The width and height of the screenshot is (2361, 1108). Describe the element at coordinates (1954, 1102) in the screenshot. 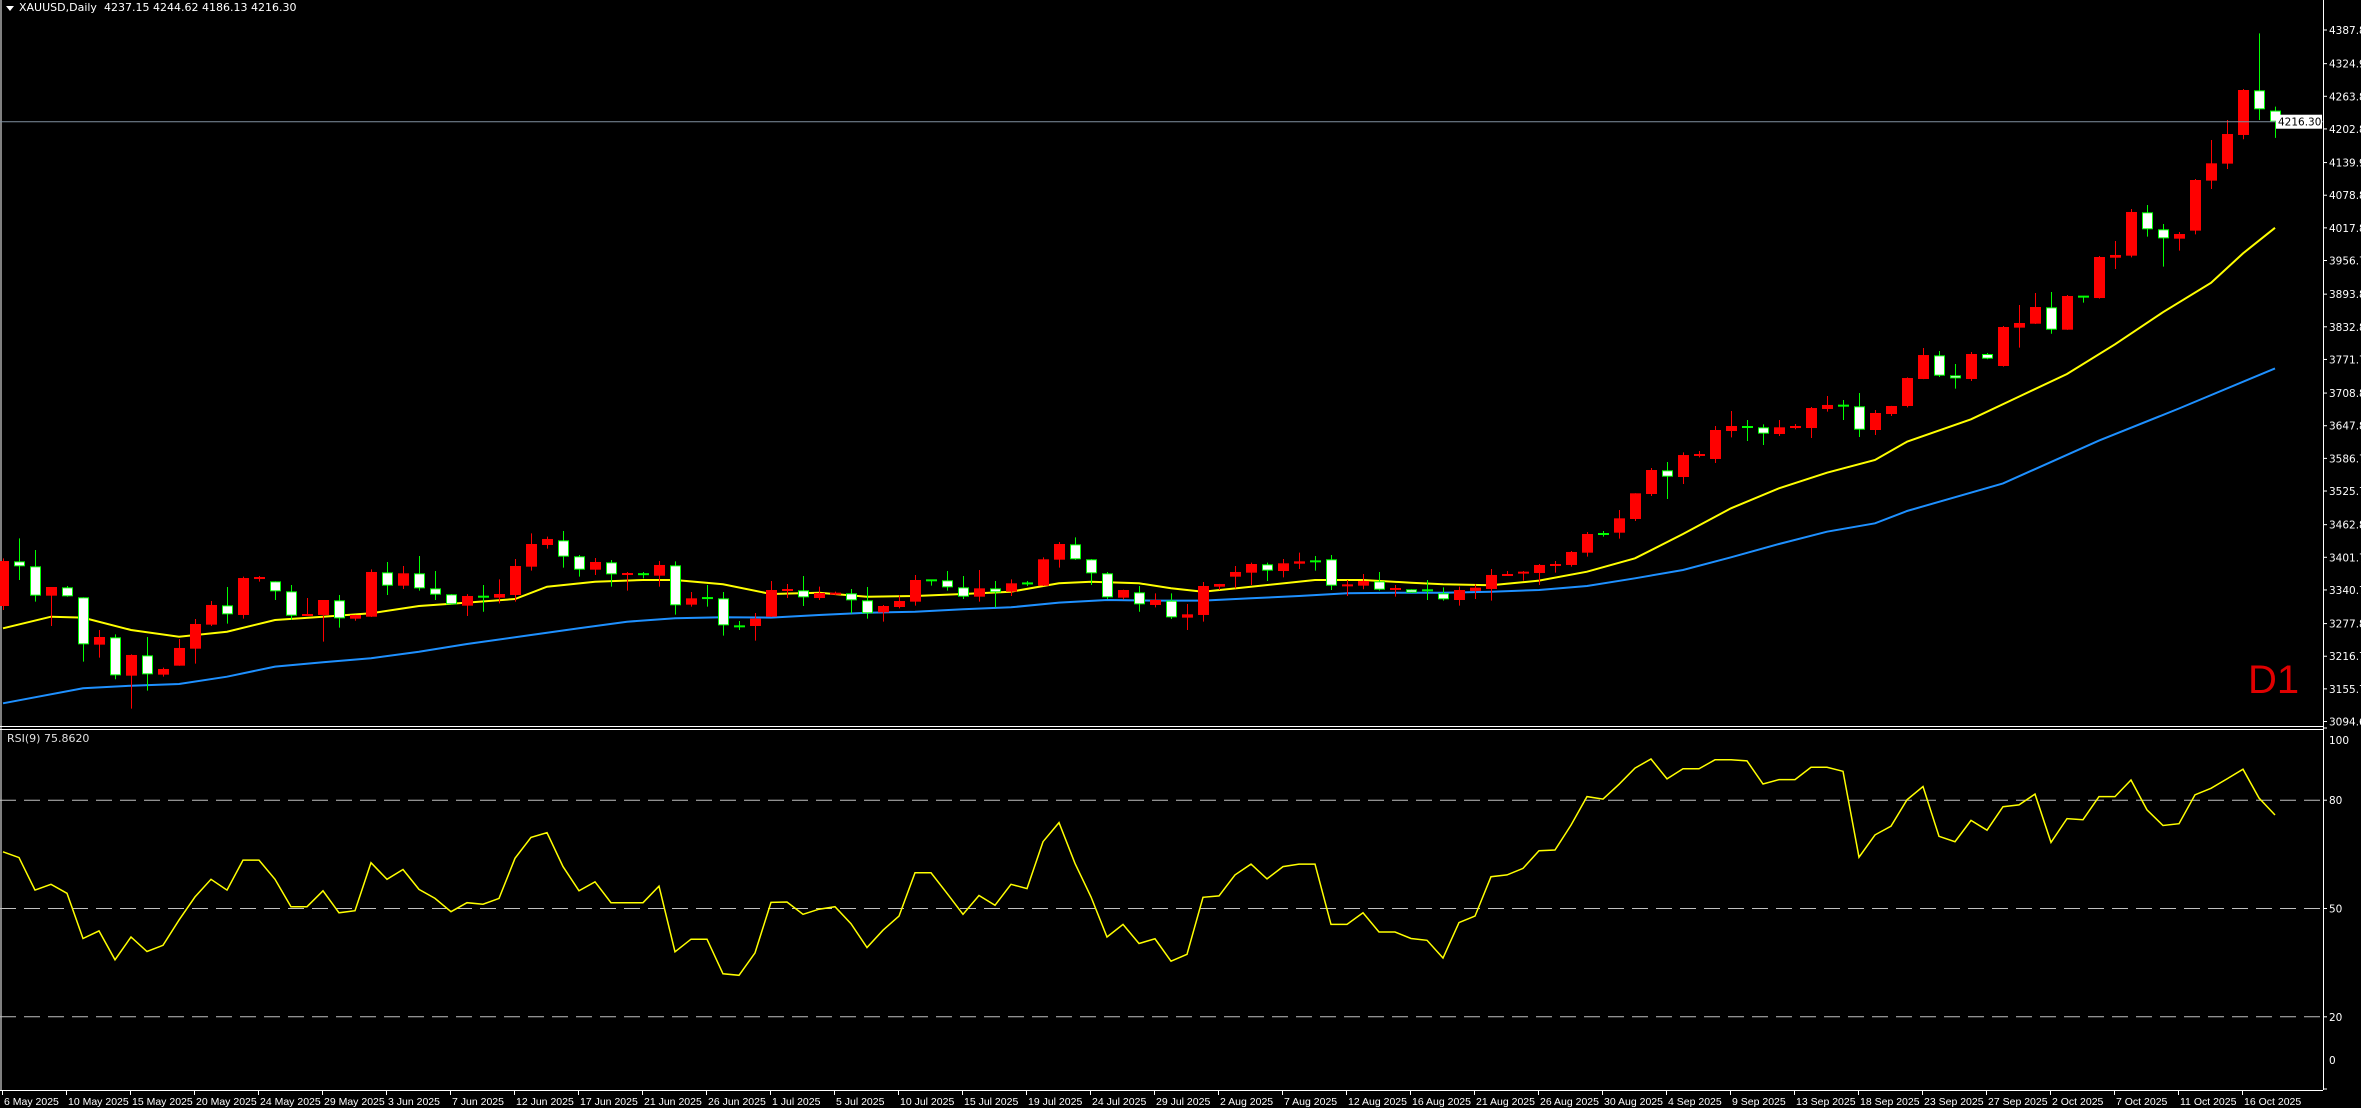

I see `time-axis-label: 23 Sep 2025` at that location.